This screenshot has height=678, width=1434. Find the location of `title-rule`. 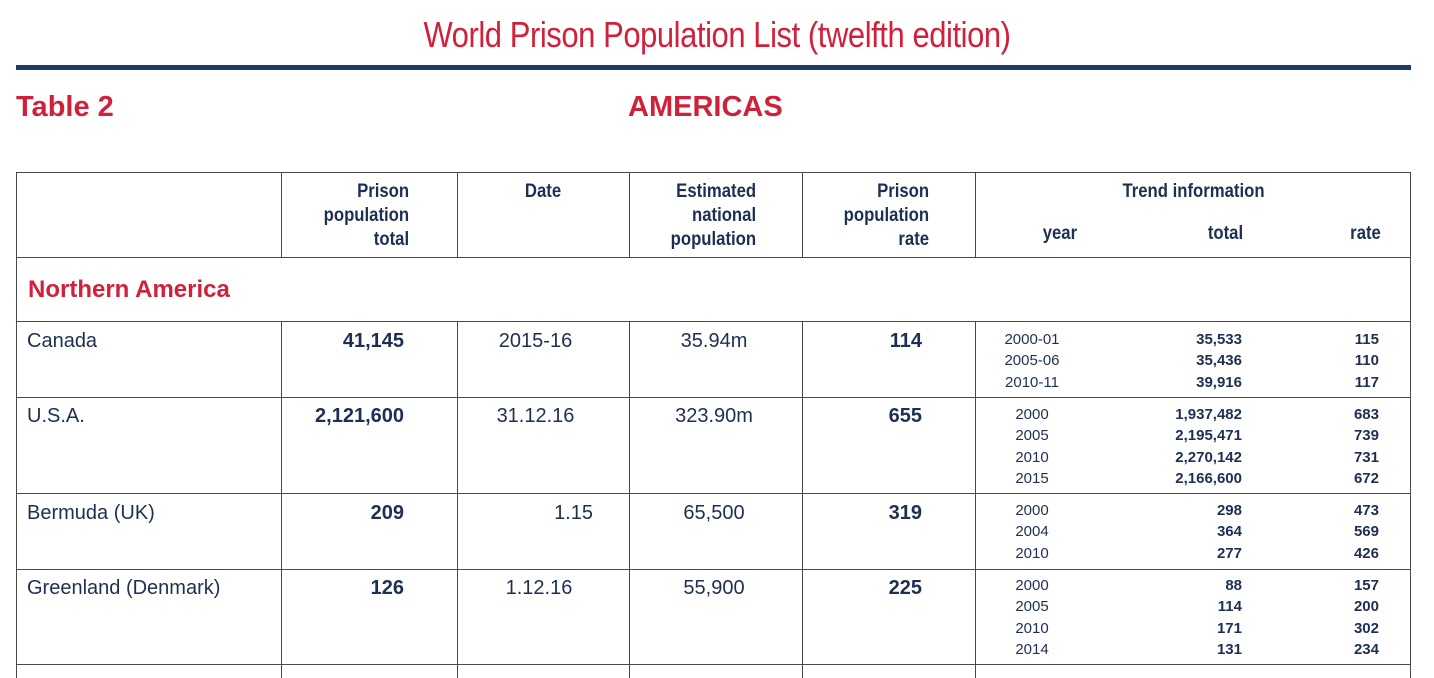

title-rule is located at coordinates (713, 67).